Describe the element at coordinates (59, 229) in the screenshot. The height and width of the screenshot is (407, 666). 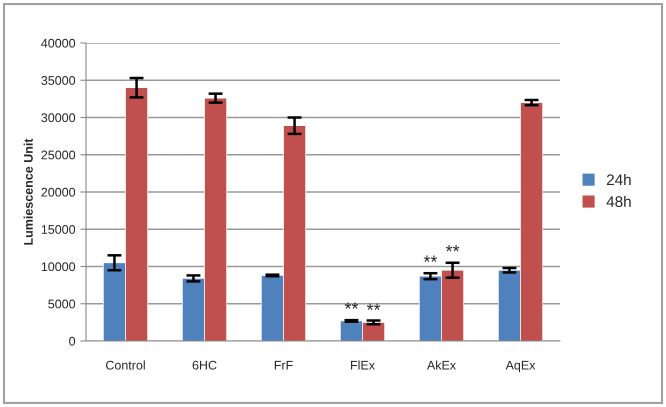
I see `y-tick-label: 15000` at that location.